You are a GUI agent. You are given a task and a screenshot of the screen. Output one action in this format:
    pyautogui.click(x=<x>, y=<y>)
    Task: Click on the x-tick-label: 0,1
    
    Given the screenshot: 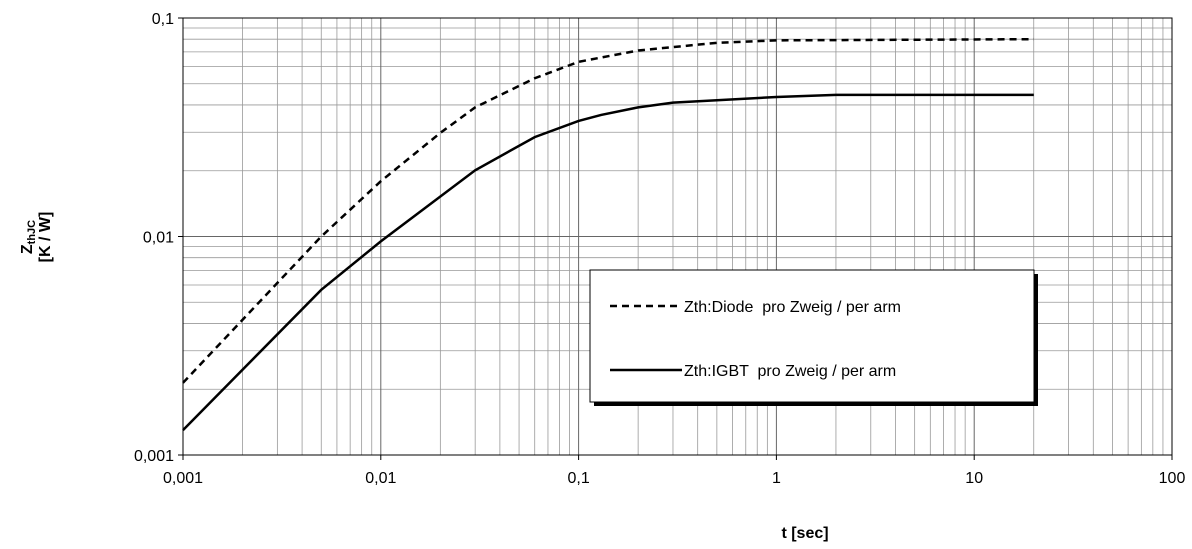 What is the action you would take?
    pyautogui.click(x=578, y=478)
    